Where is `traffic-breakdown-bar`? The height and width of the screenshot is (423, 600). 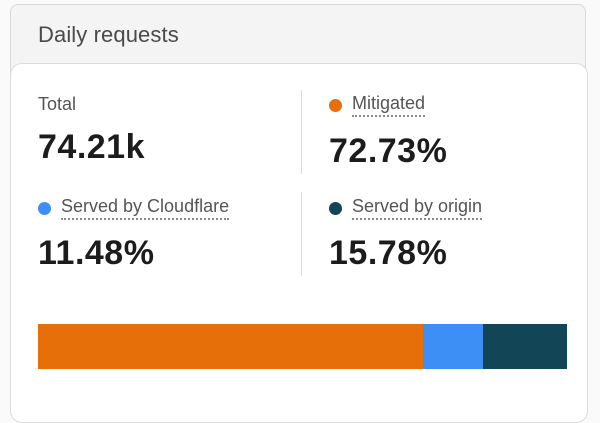 traffic-breakdown-bar is located at coordinates (302, 346).